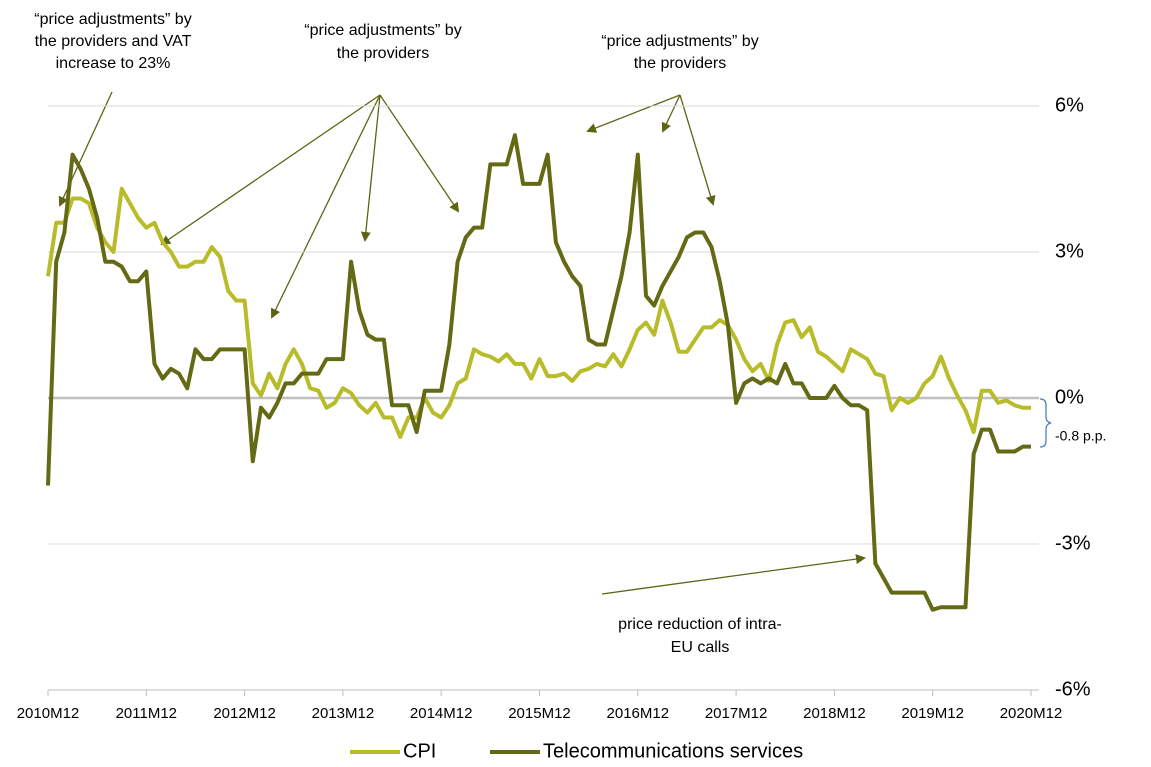 This screenshot has height=767, width=1151. What do you see at coordinates (539, 713) in the screenshot?
I see `x-tick-label: 2015M12` at bounding box center [539, 713].